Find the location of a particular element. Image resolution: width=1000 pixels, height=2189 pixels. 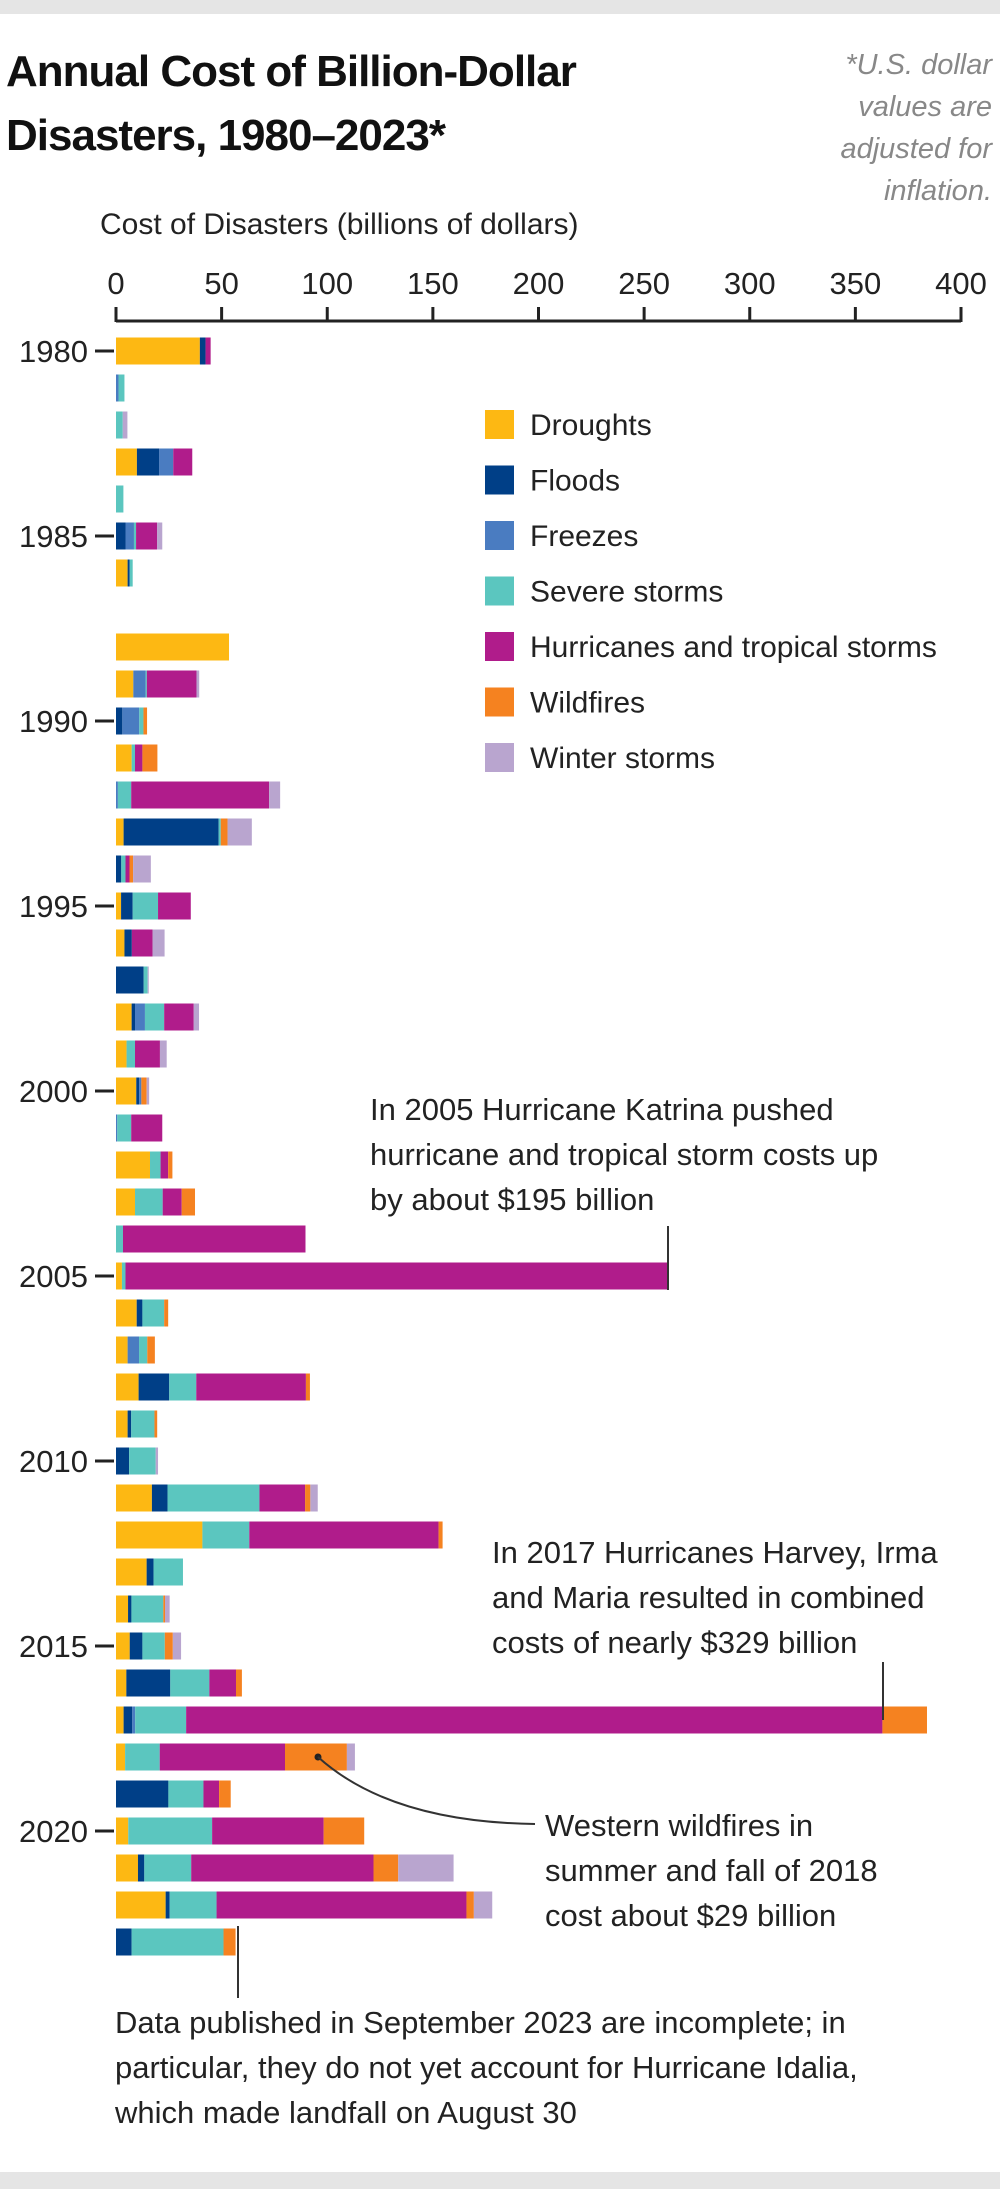

bar-group-2023 is located at coordinates (176, 1942).